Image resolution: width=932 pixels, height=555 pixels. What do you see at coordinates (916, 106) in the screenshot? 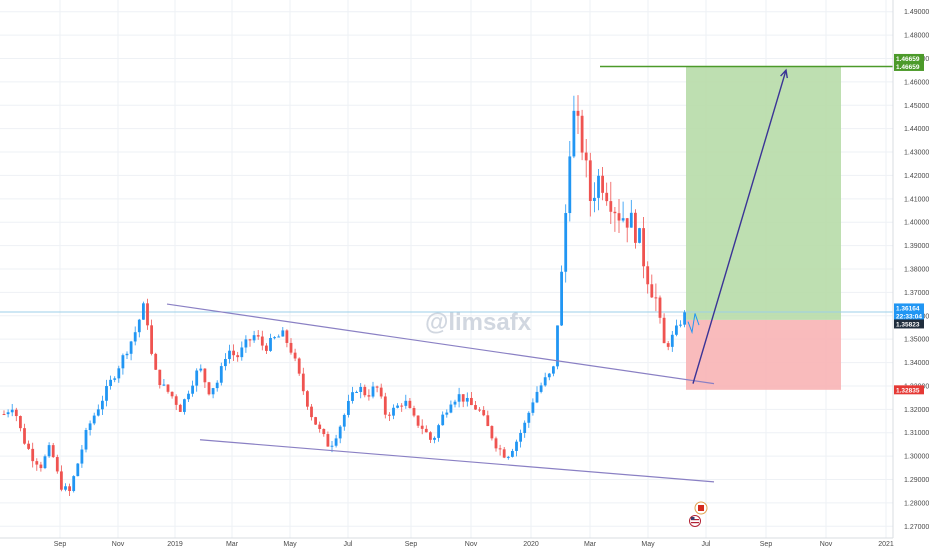
I see `price-tick-label: 1.45000` at bounding box center [916, 106].